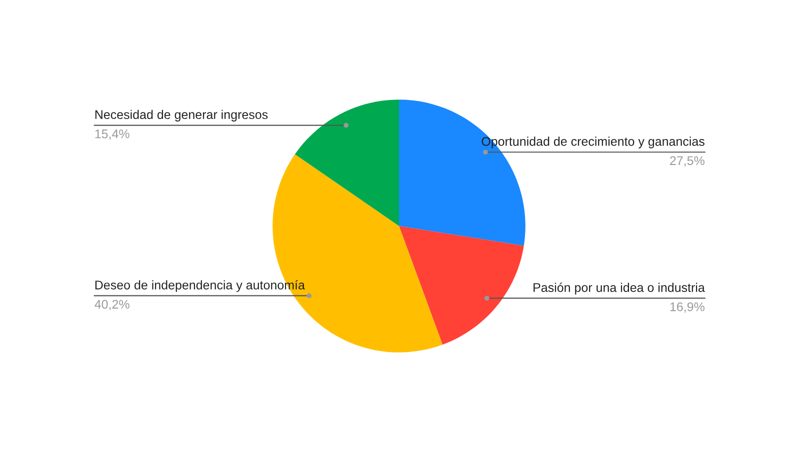 The height and width of the screenshot is (453, 800). I want to click on slice-label: Necesidad de generar ingresos, so click(181, 116).